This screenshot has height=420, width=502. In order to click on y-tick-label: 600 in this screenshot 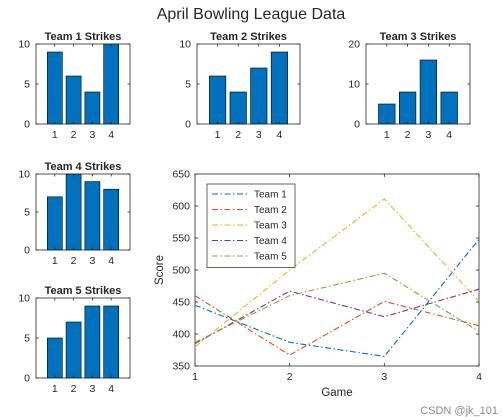, I will do `click(181, 207)`.